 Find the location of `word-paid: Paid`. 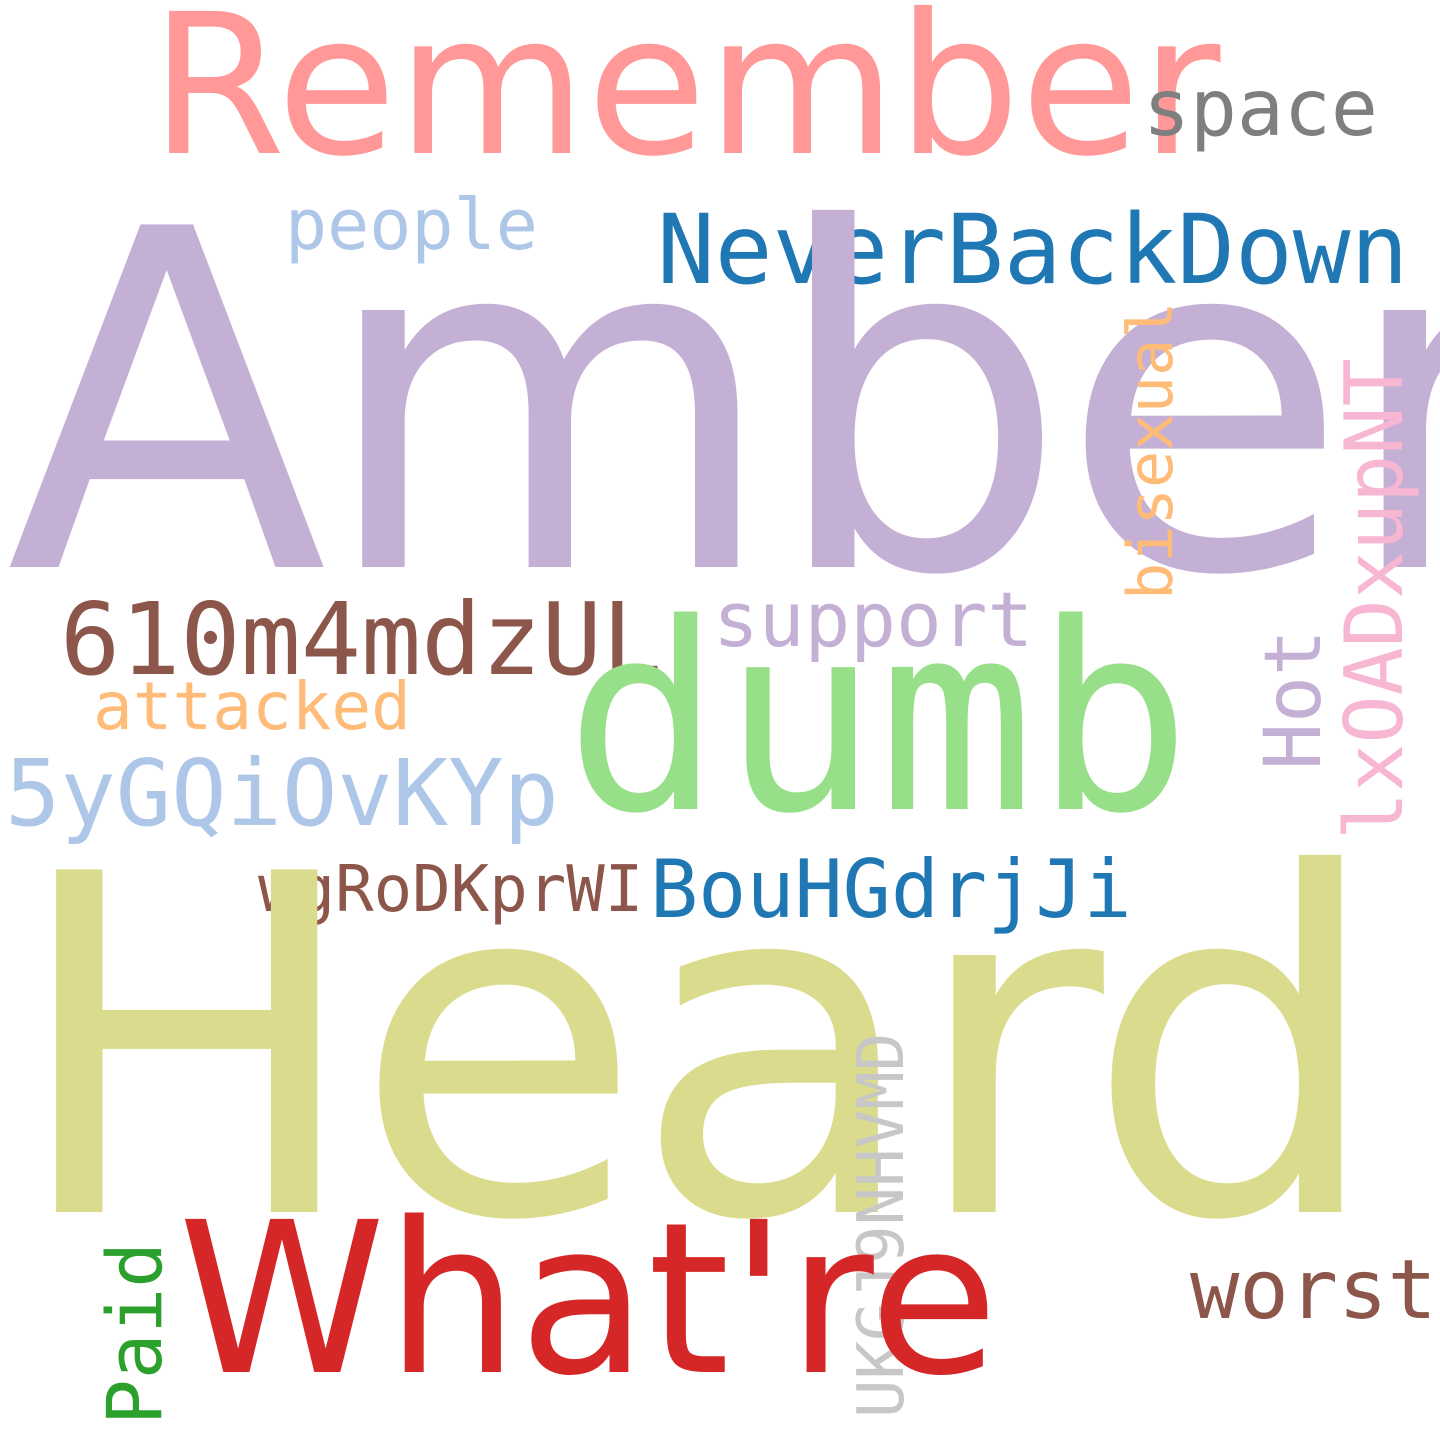

word-paid: Paid is located at coordinates (134, 1333).